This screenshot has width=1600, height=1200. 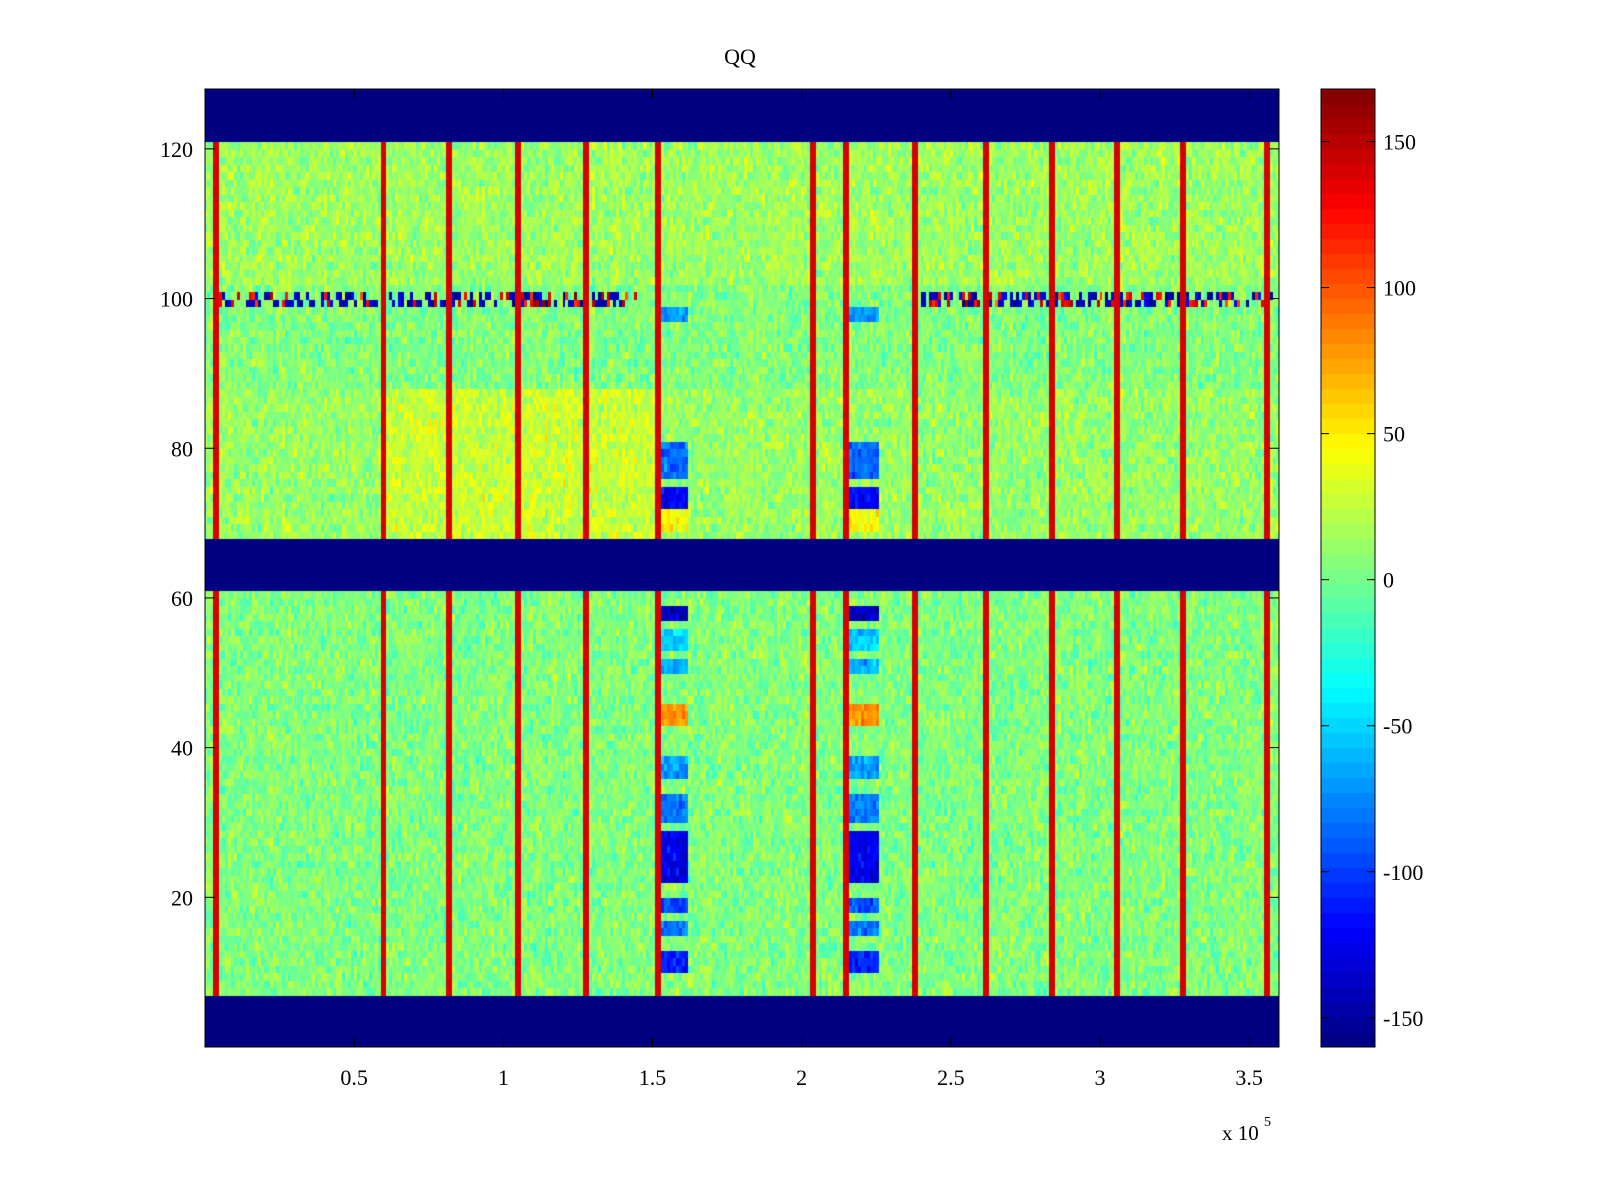 I want to click on colorbar-gradient, so click(x=1348, y=568).